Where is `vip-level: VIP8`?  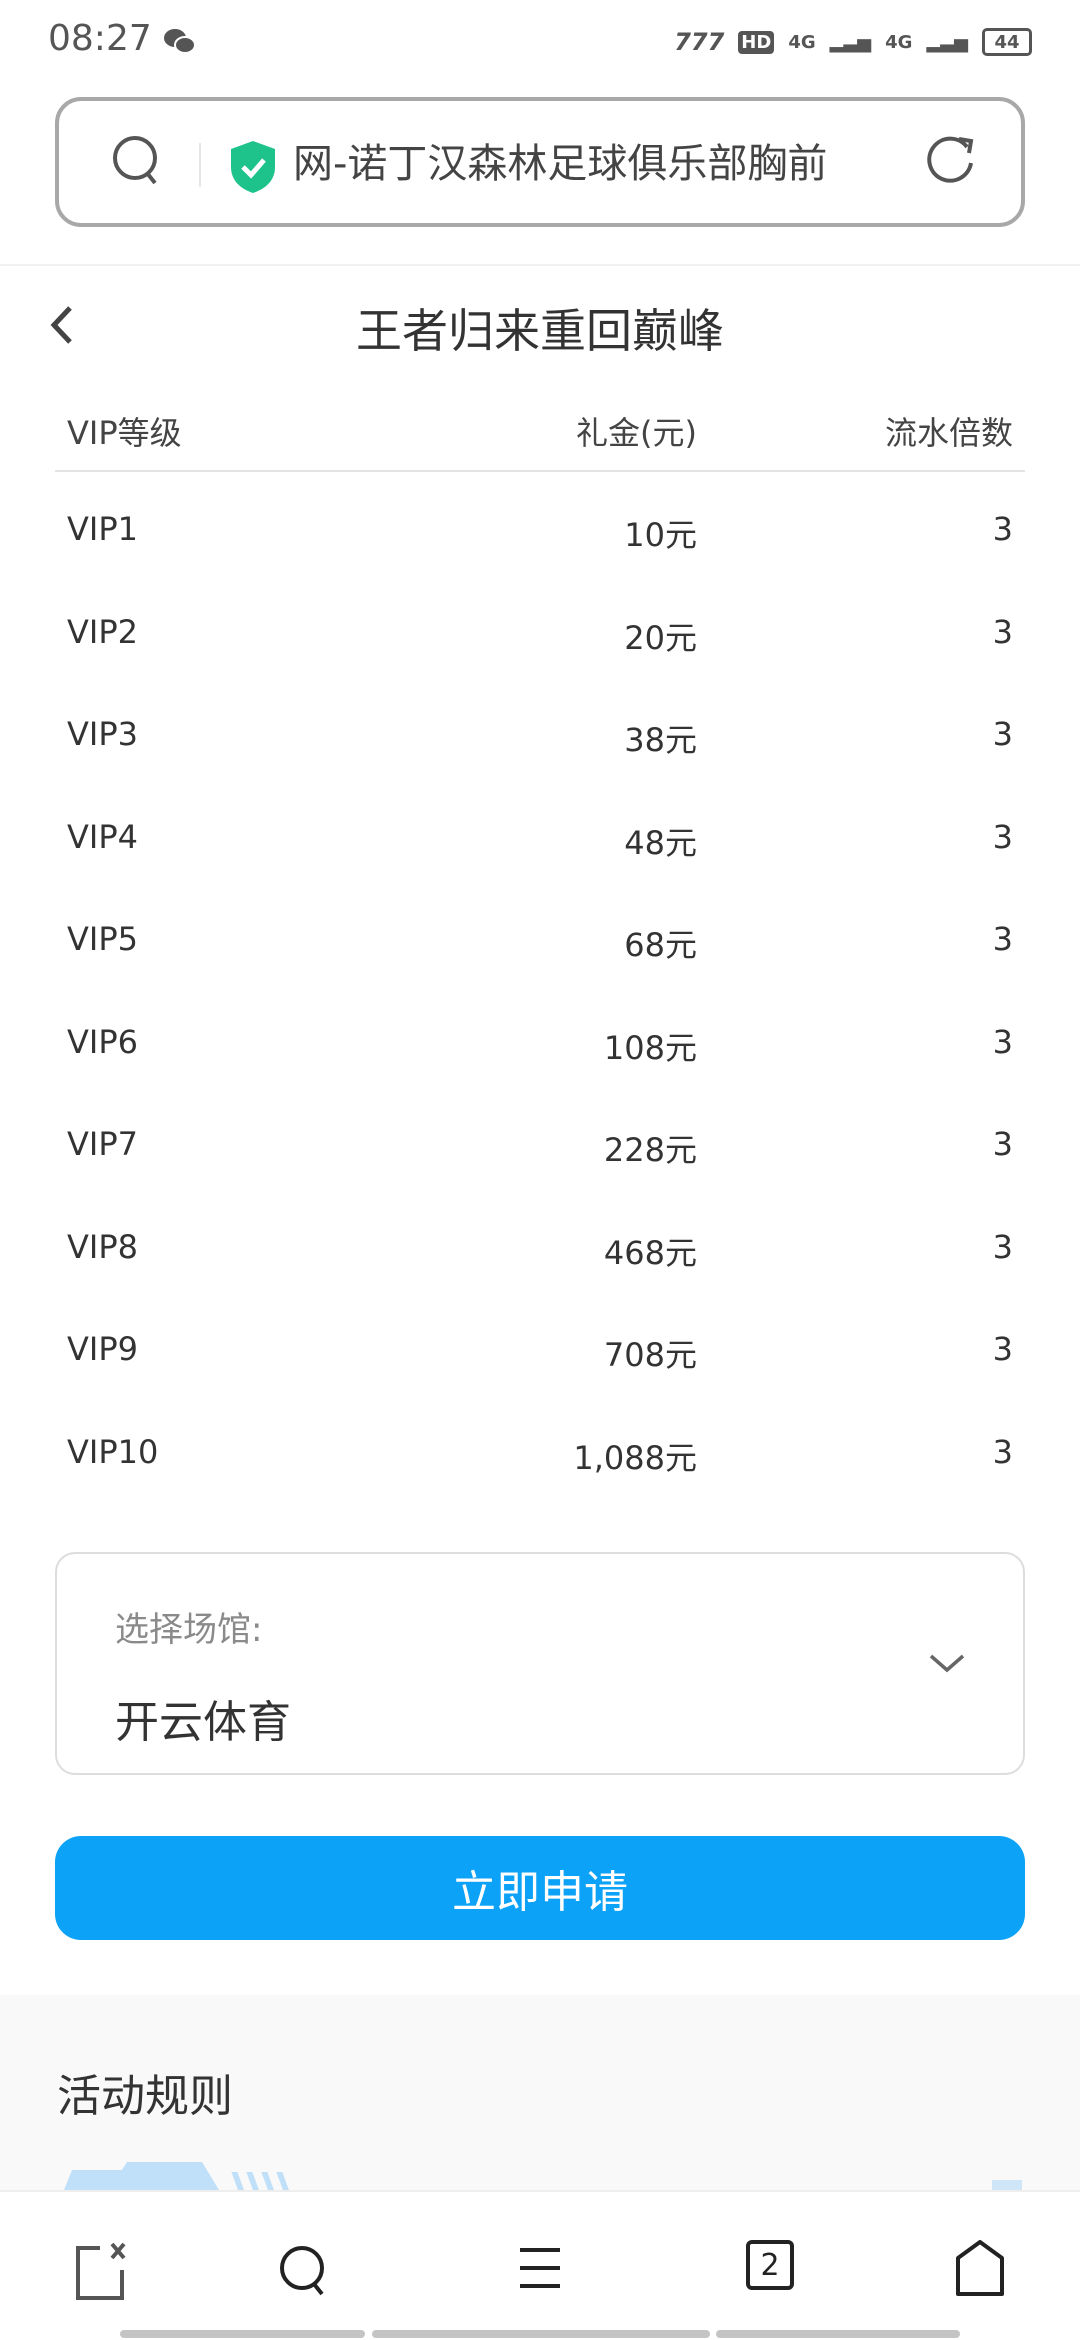 vip-level: VIP8 is located at coordinates (102, 1246).